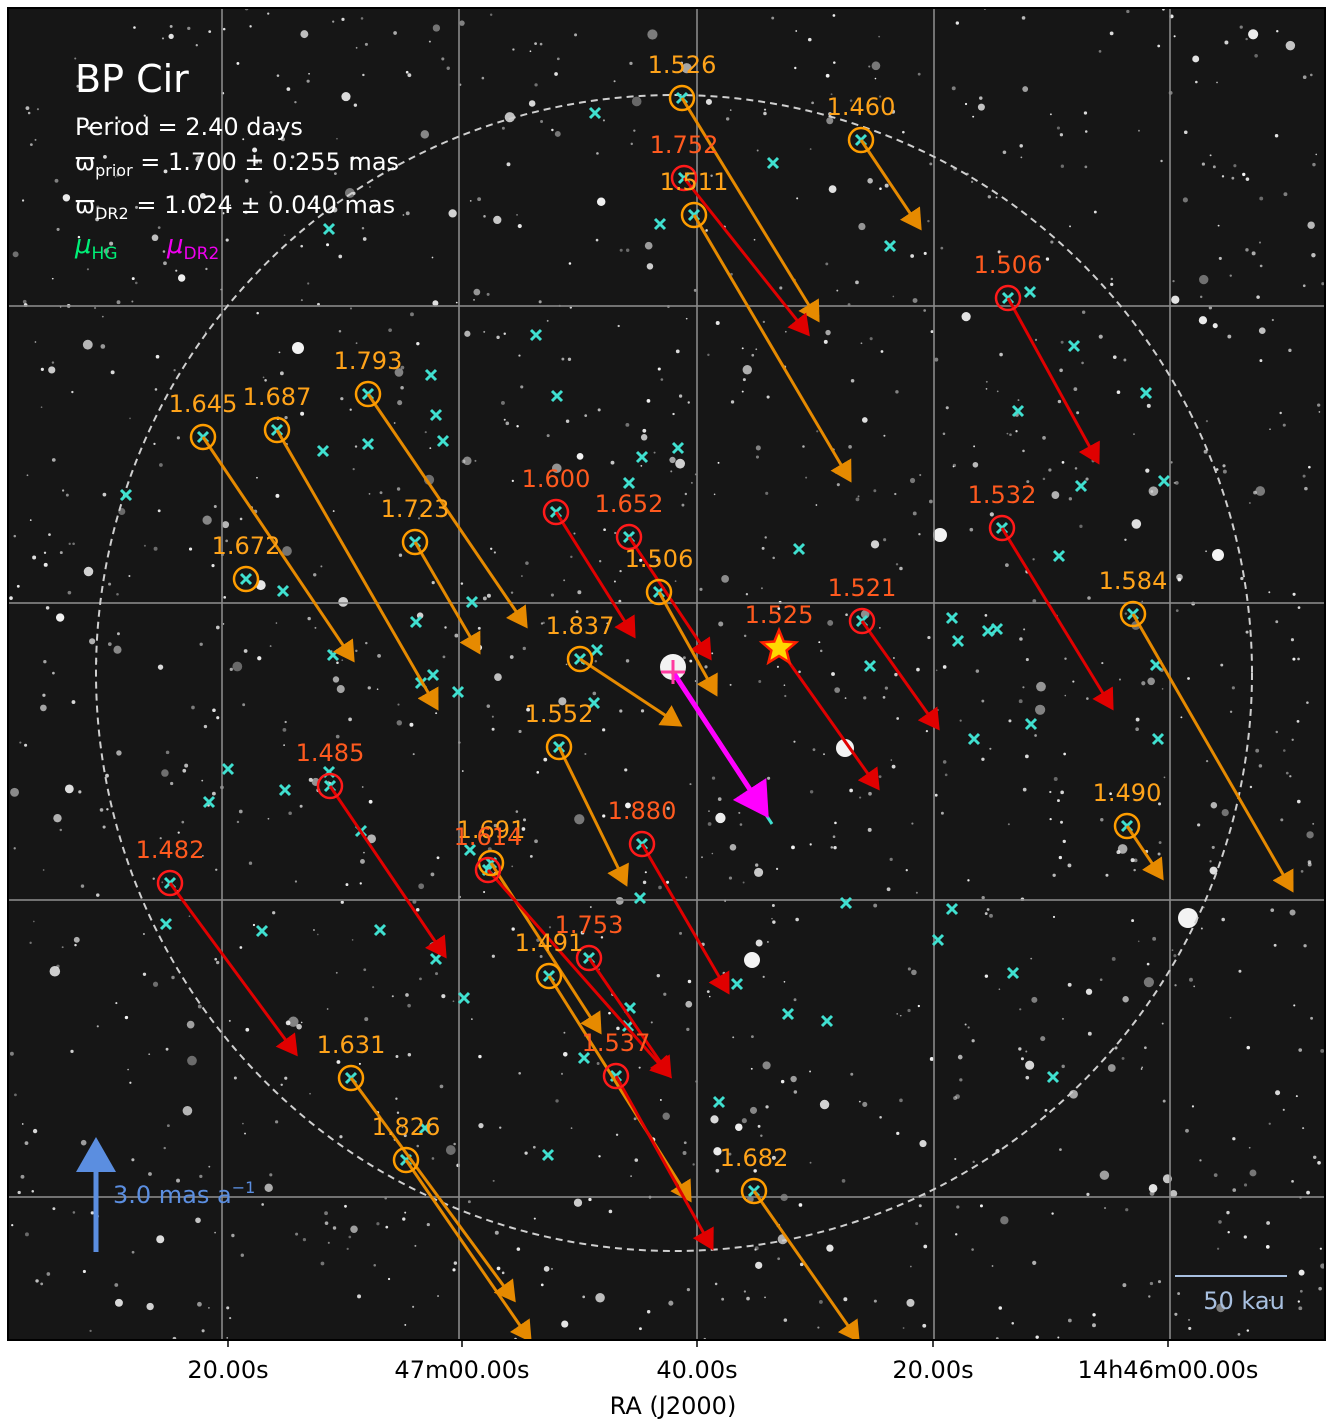 The height and width of the screenshot is (1423, 1333). Describe the element at coordinates (642, 811) in the screenshot. I see `source-label: 1.880` at that location.